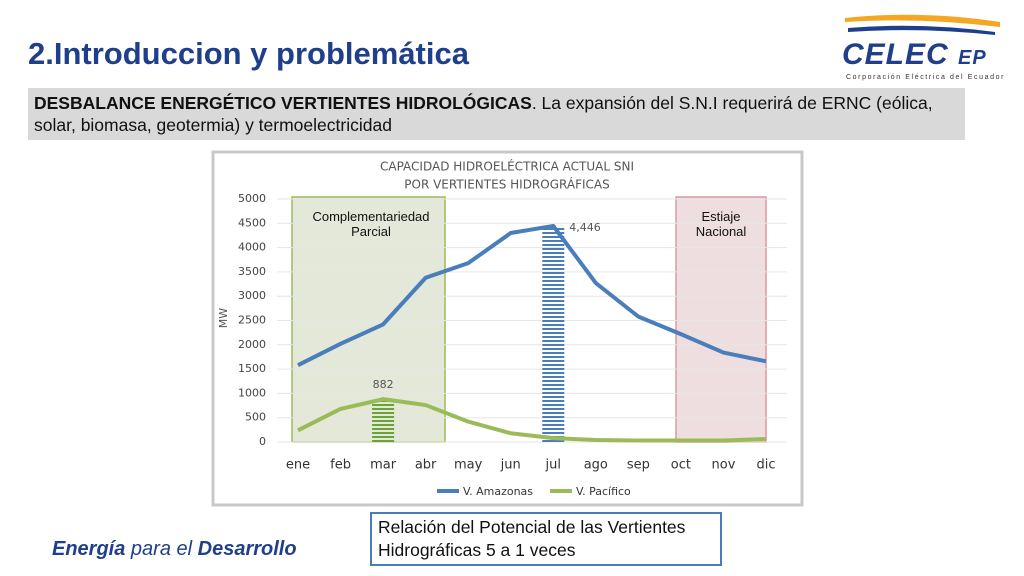  I want to click on y-tick-label: 3000, so click(252, 295).